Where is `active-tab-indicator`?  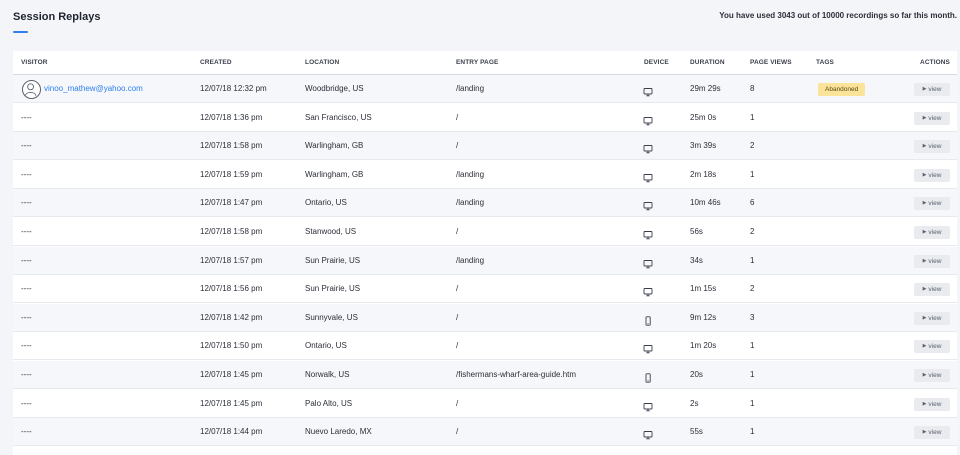 active-tab-indicator is located at coordinates (20, 32).